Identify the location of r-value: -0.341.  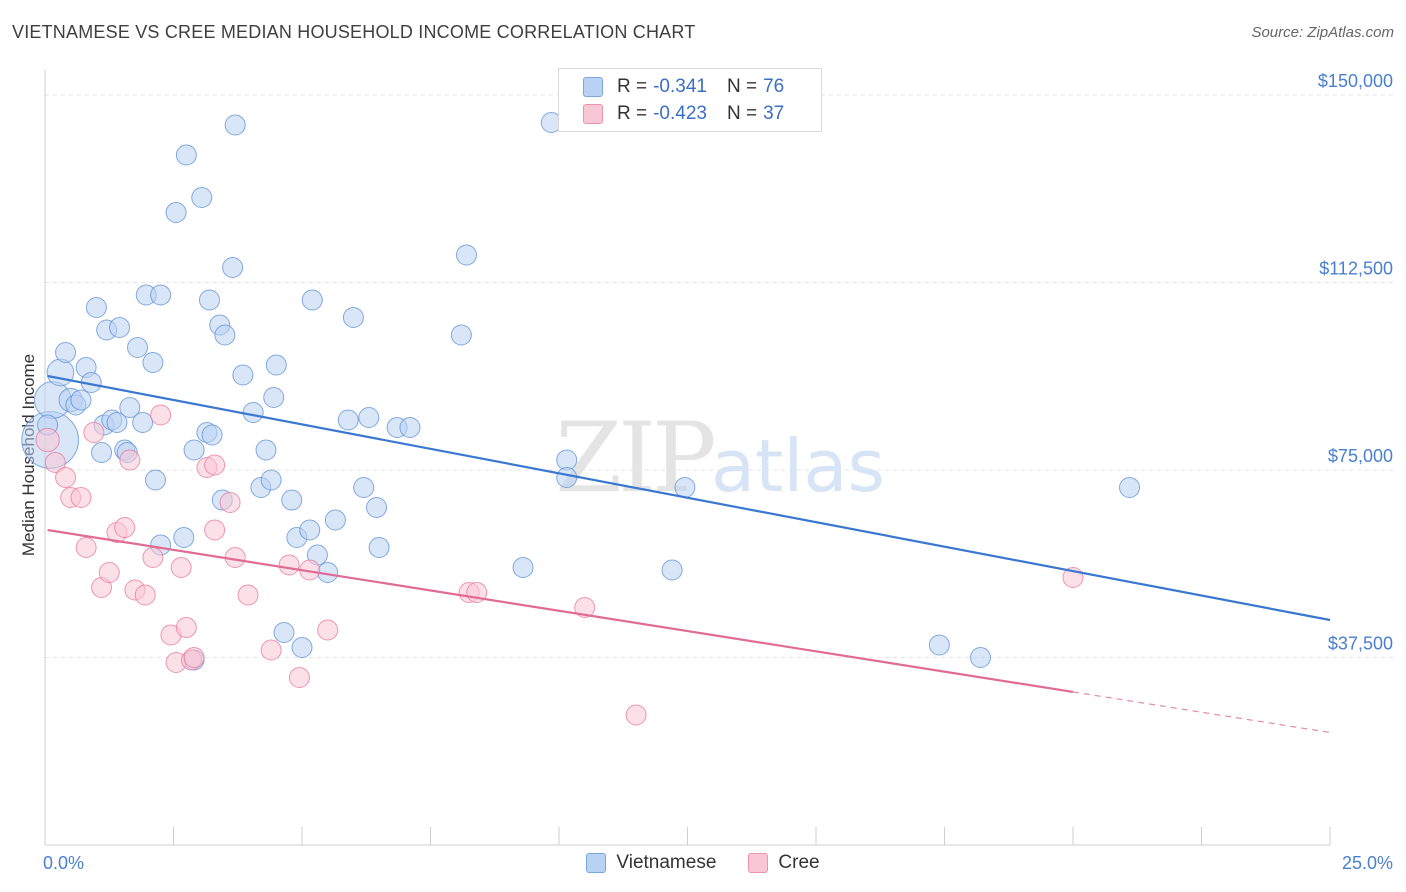
(680, 86).